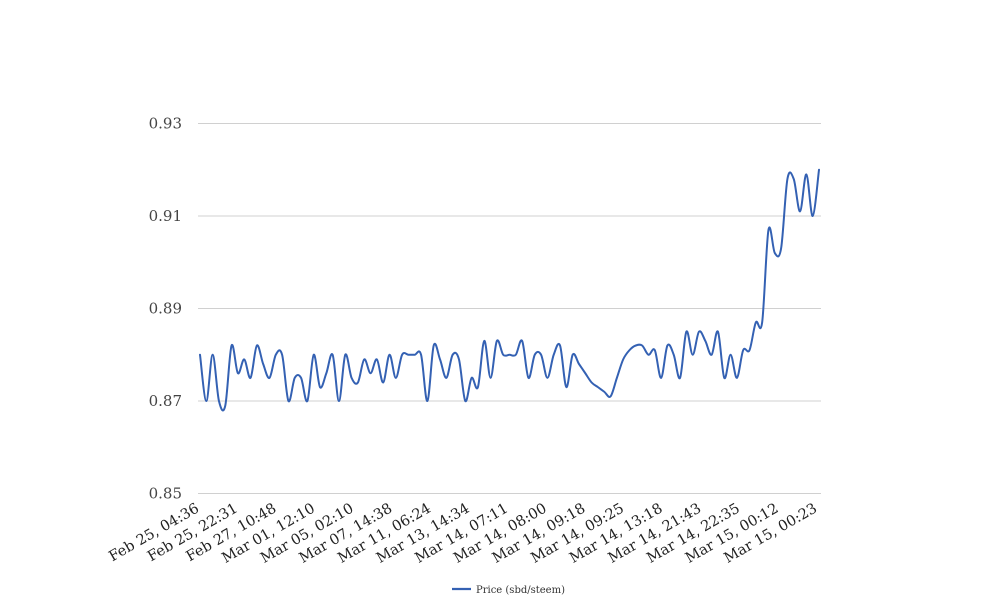 The width and height of the screenshot is (1008, 616). What do you see at coordinates (165, 401) in the screenshot?
I see `y-tick-label: 0.87` at bounding box center [165, 401].